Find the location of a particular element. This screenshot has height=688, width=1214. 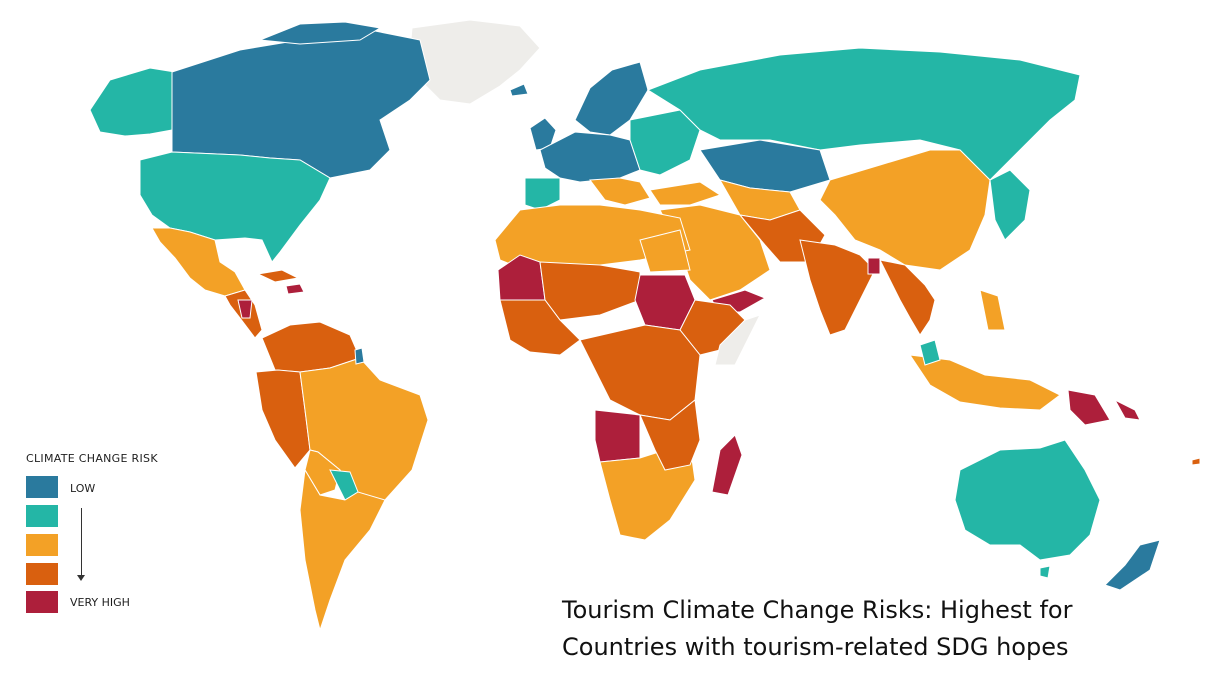

south-america-region is located at coordinates (342, 476).